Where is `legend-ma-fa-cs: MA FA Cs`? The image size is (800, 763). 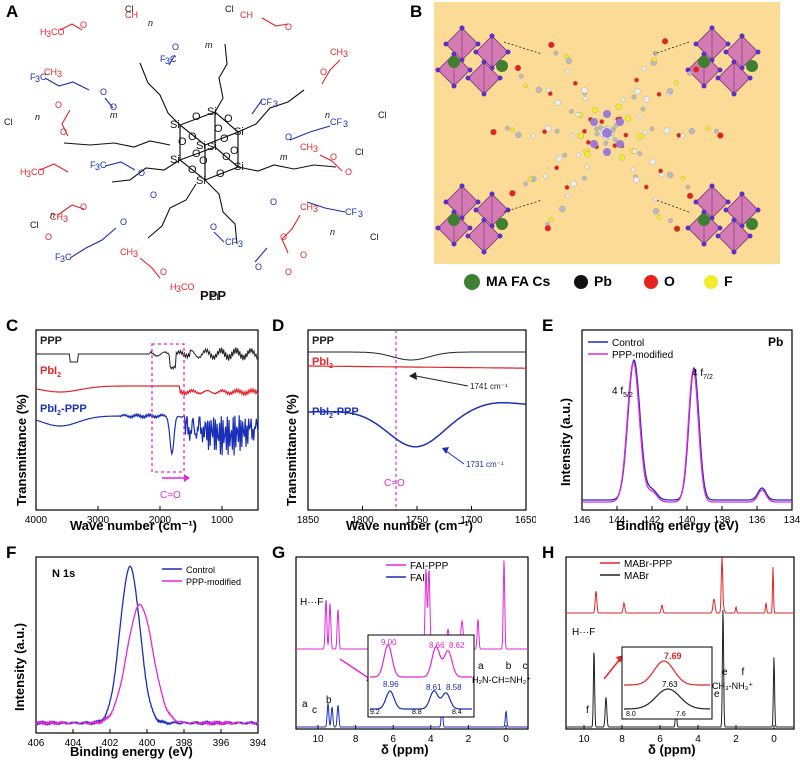
legend-ma-fa-cs: MA FA Cs is located at coordinates (518, 281).